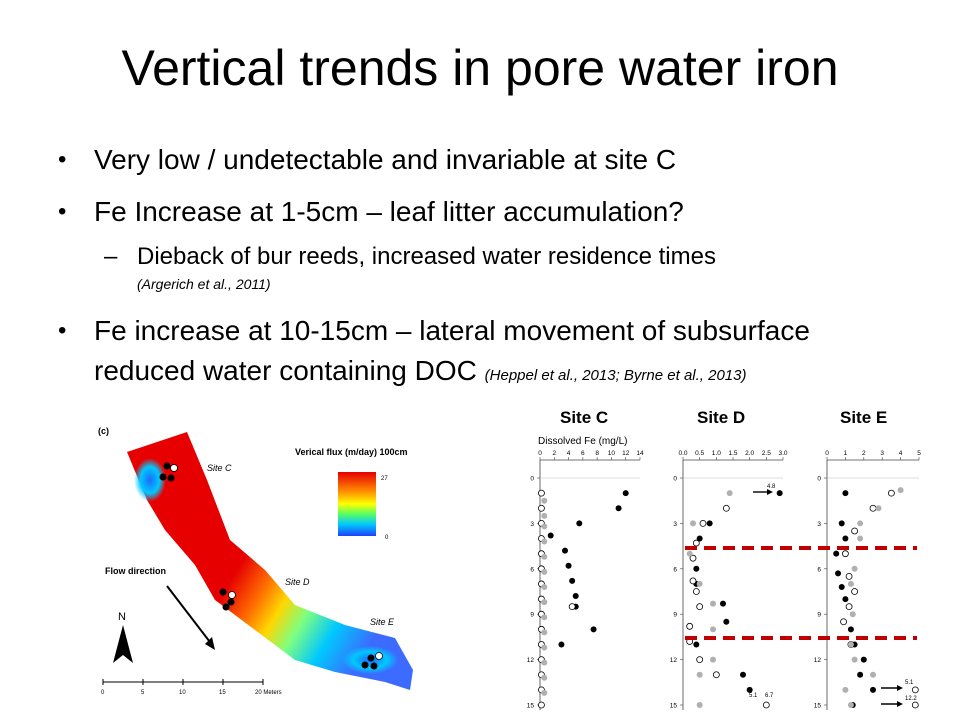 The width and height of the screenshot is (960, 720). What do you see at coordinates (901, 453) in the screenshot?
I see `profile-x-tick-label: 4` at bounding box center [901, 453].